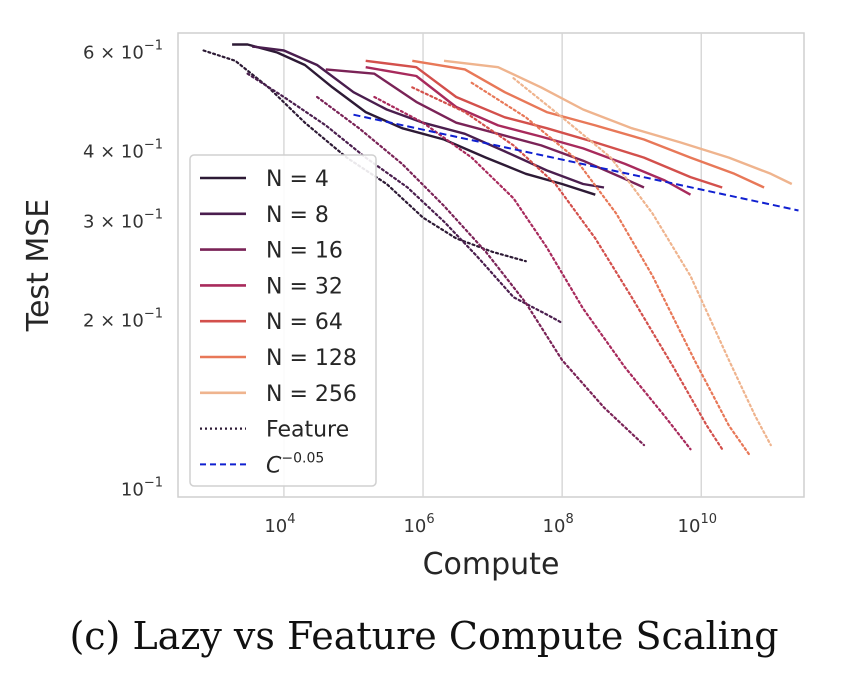 The height and width of the screenshot is (696, 848). Describe the element at coordinates (311, 394) in the screenshot. I see `legend-label: N = 256` at that location.